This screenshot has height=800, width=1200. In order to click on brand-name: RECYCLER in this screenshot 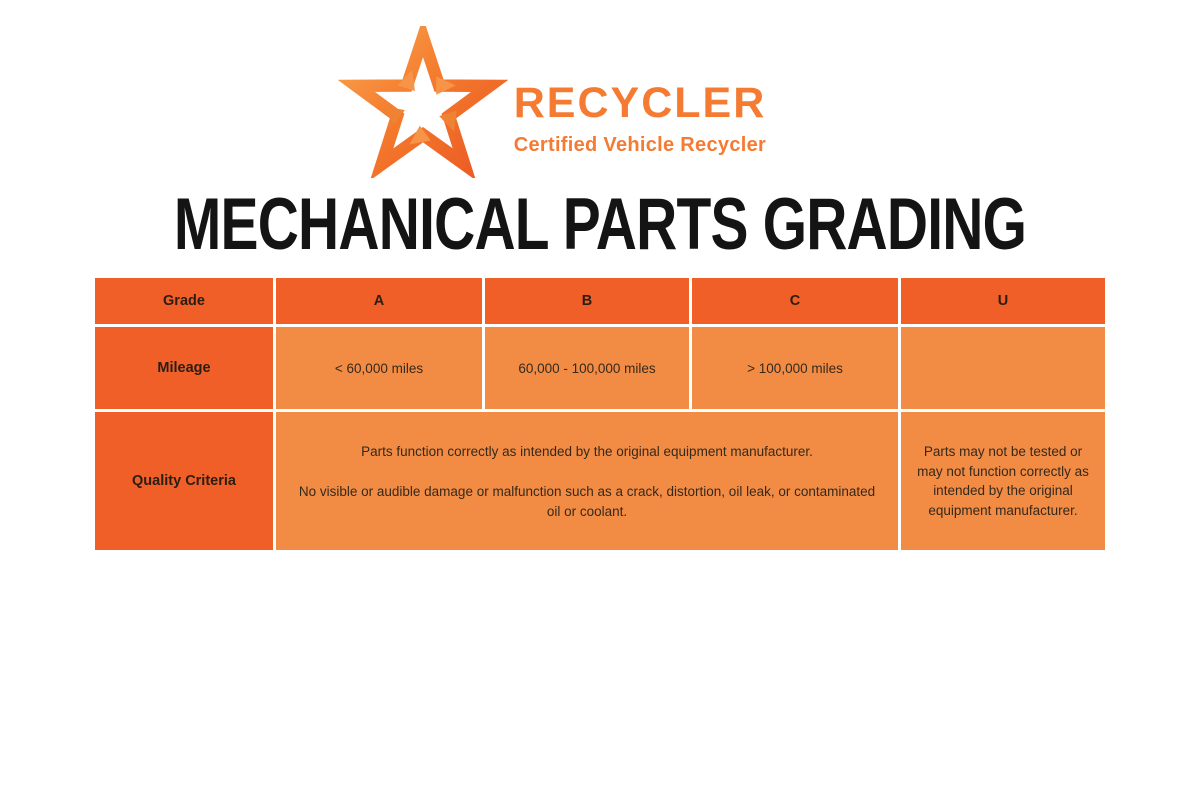, I will do `click(640, 103)`.